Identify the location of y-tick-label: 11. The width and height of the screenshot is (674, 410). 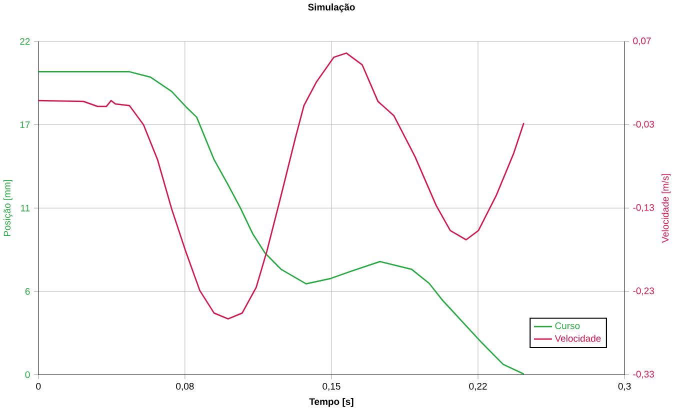
(25, 208).